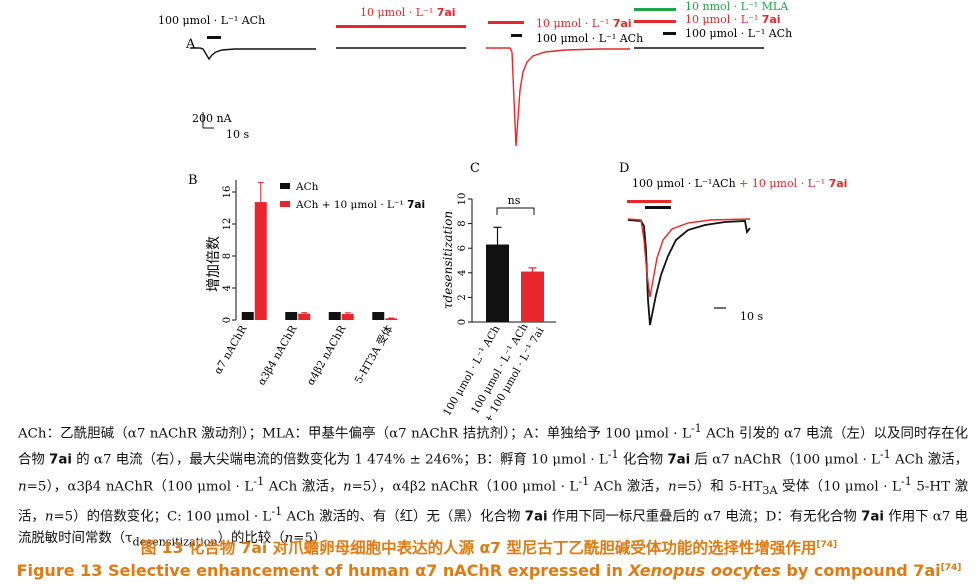 Image resolution: width=978 pixels, height=584 pixels. I want to click on legend-combo-label: ACh + 10 μmol · L⁻¹ 7ai, so click(360, 205).